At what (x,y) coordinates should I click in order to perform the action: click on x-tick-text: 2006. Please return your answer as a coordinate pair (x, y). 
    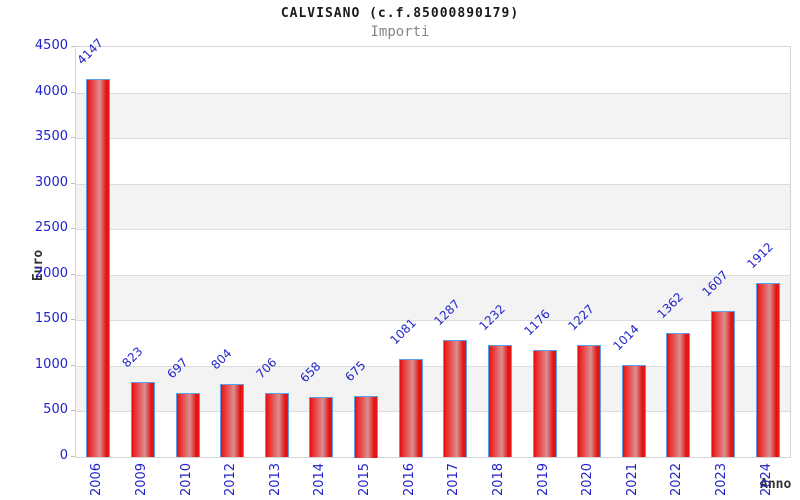
    Looking at the image, I should click on (97, 479).